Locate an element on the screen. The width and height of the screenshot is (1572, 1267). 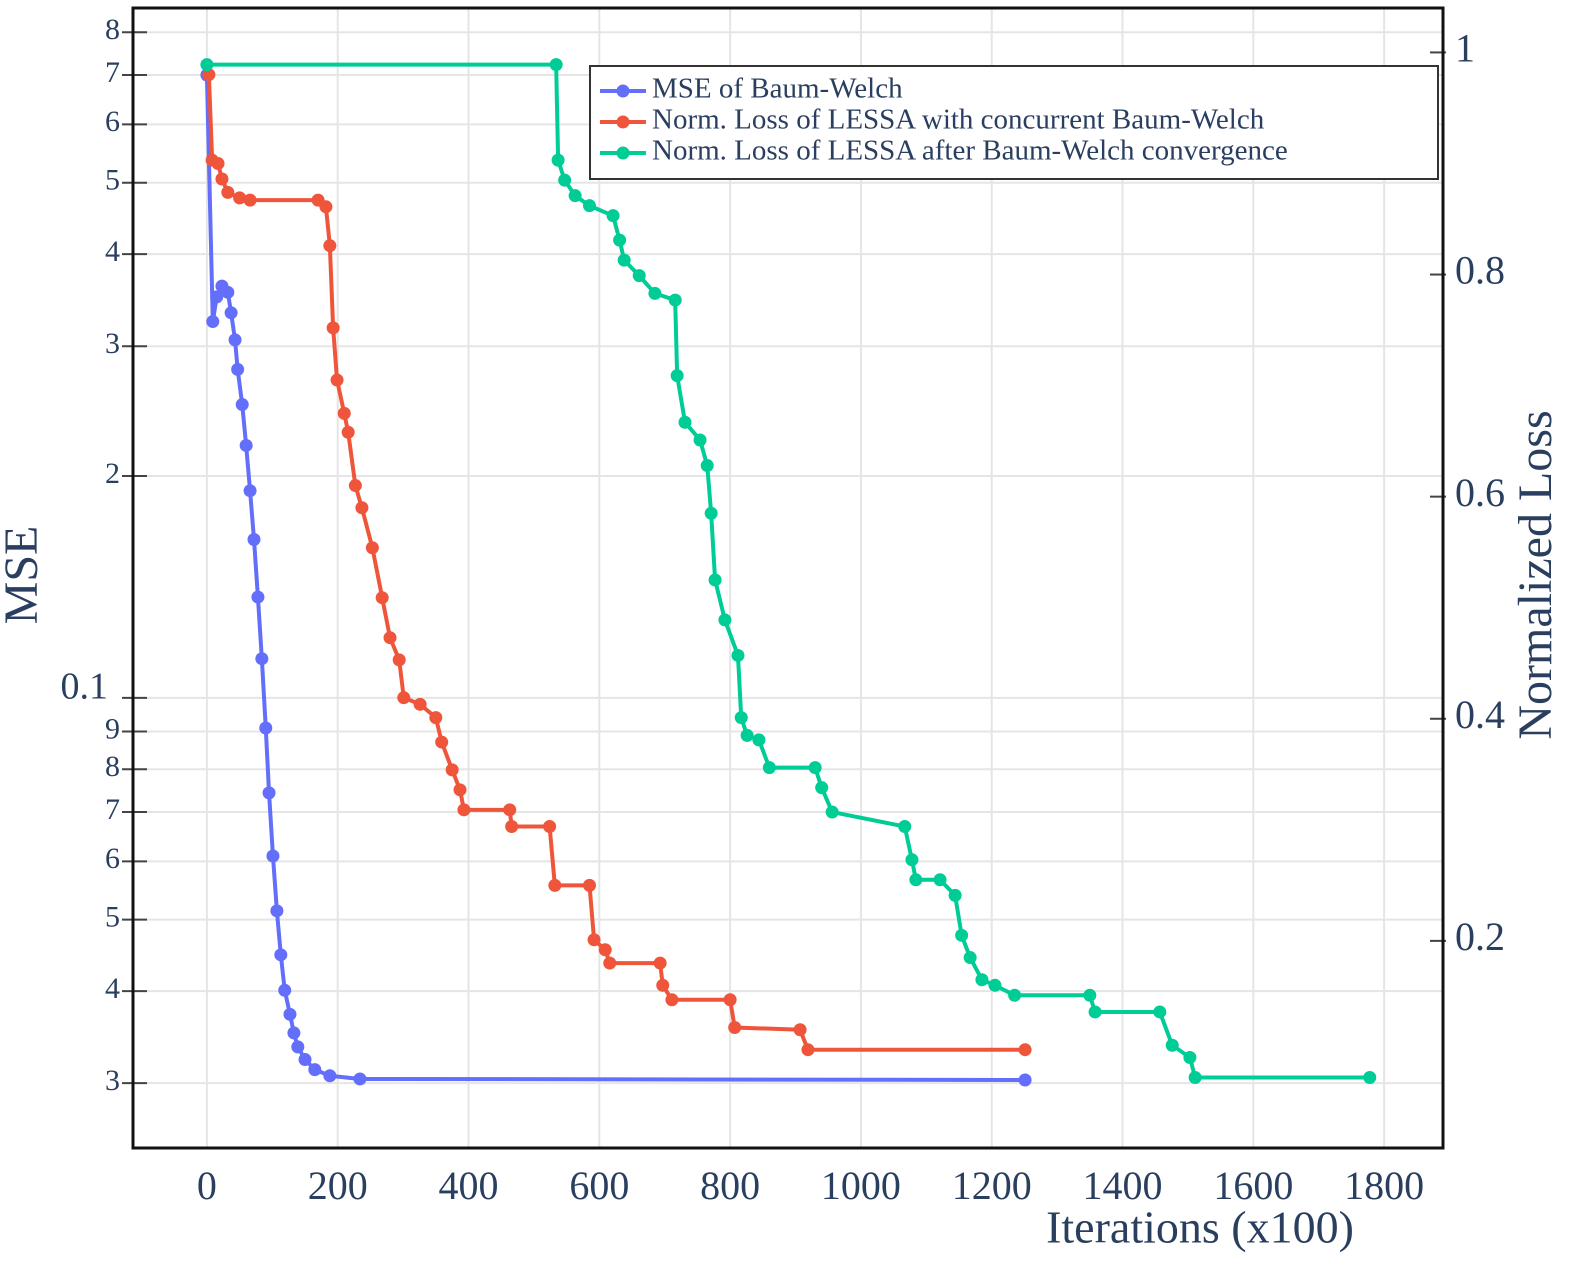
x-tick-label: 1400 is located at coordinates (1123, 1185).